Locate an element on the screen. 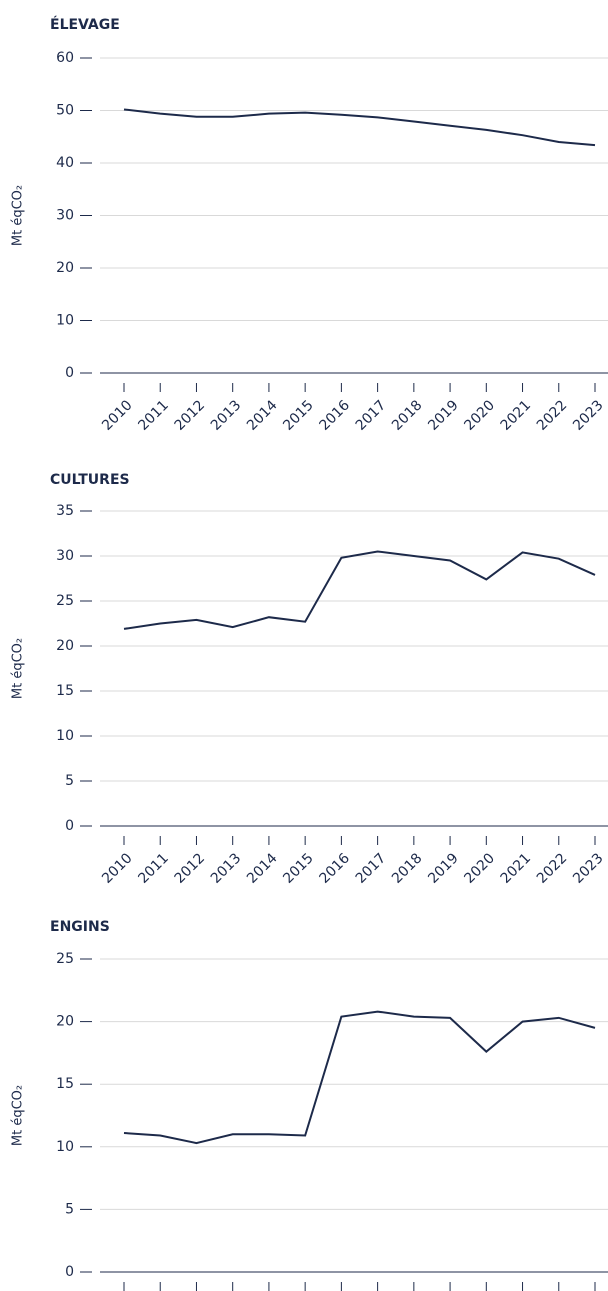 Image resolution: width=608 pixels, height=1291 pixels. y-tick-label: 35 is located at coordinates (65, 511).